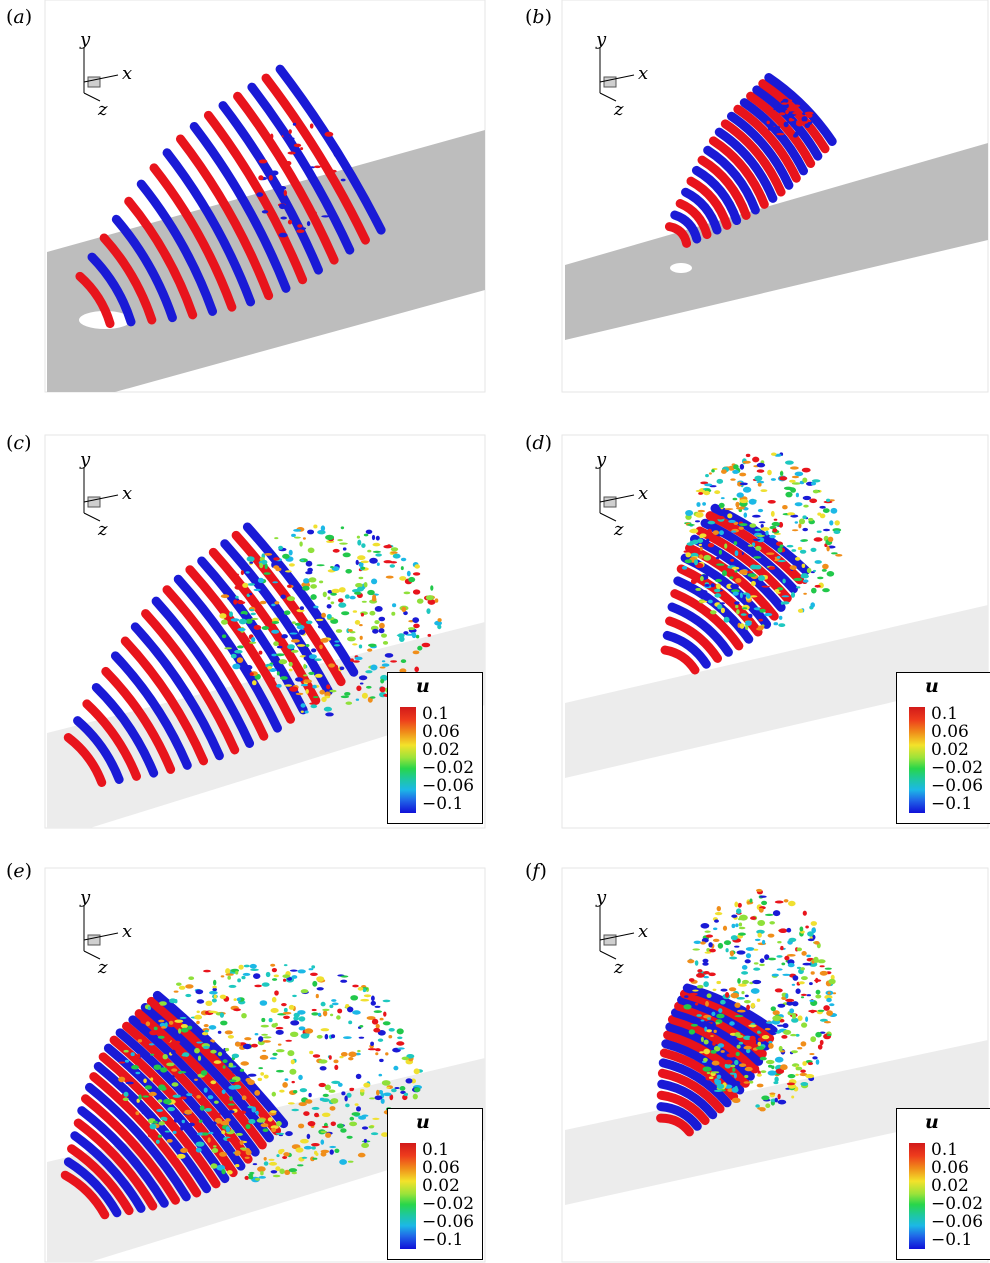 This screenshot has width=990, height=1263. I want to click on legend-f: u 0.1 0.06 0.02 −0.02 −0.06 −0.1, so click(943, 1184).